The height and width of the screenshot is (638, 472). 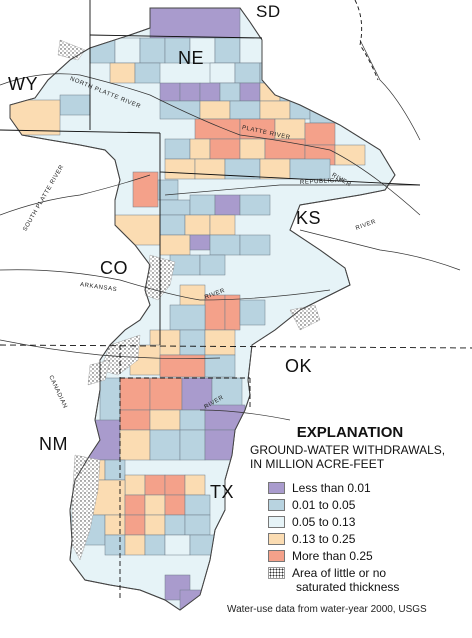 I want to click on state-label-tx: TX, so click(x=222, y=492).